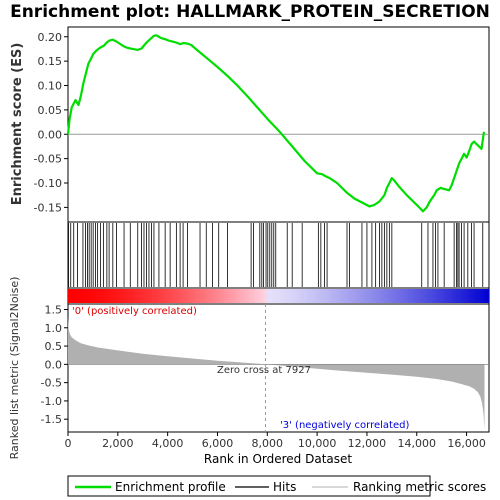  What do you see at coordinates (170, 487) in the screenshot?
I see `legend-label-enrichment: Enrichment profile` at bounding box center [170, 487].